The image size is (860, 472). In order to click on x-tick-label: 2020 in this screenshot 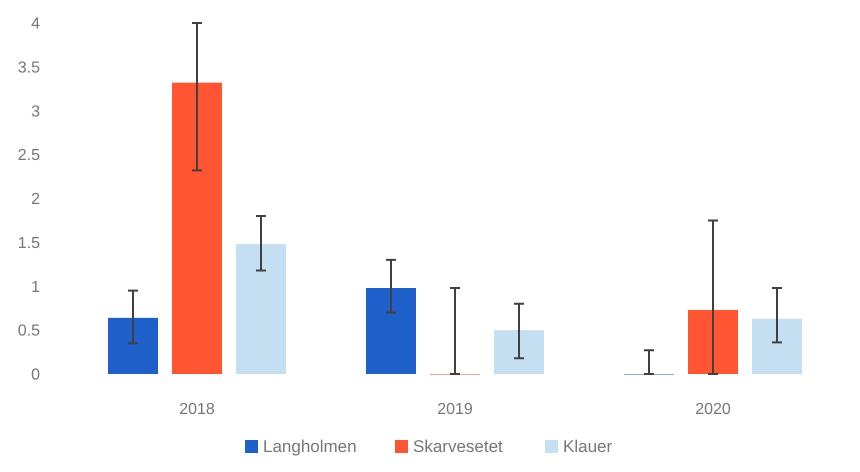, I will do `click(713, 409)`.